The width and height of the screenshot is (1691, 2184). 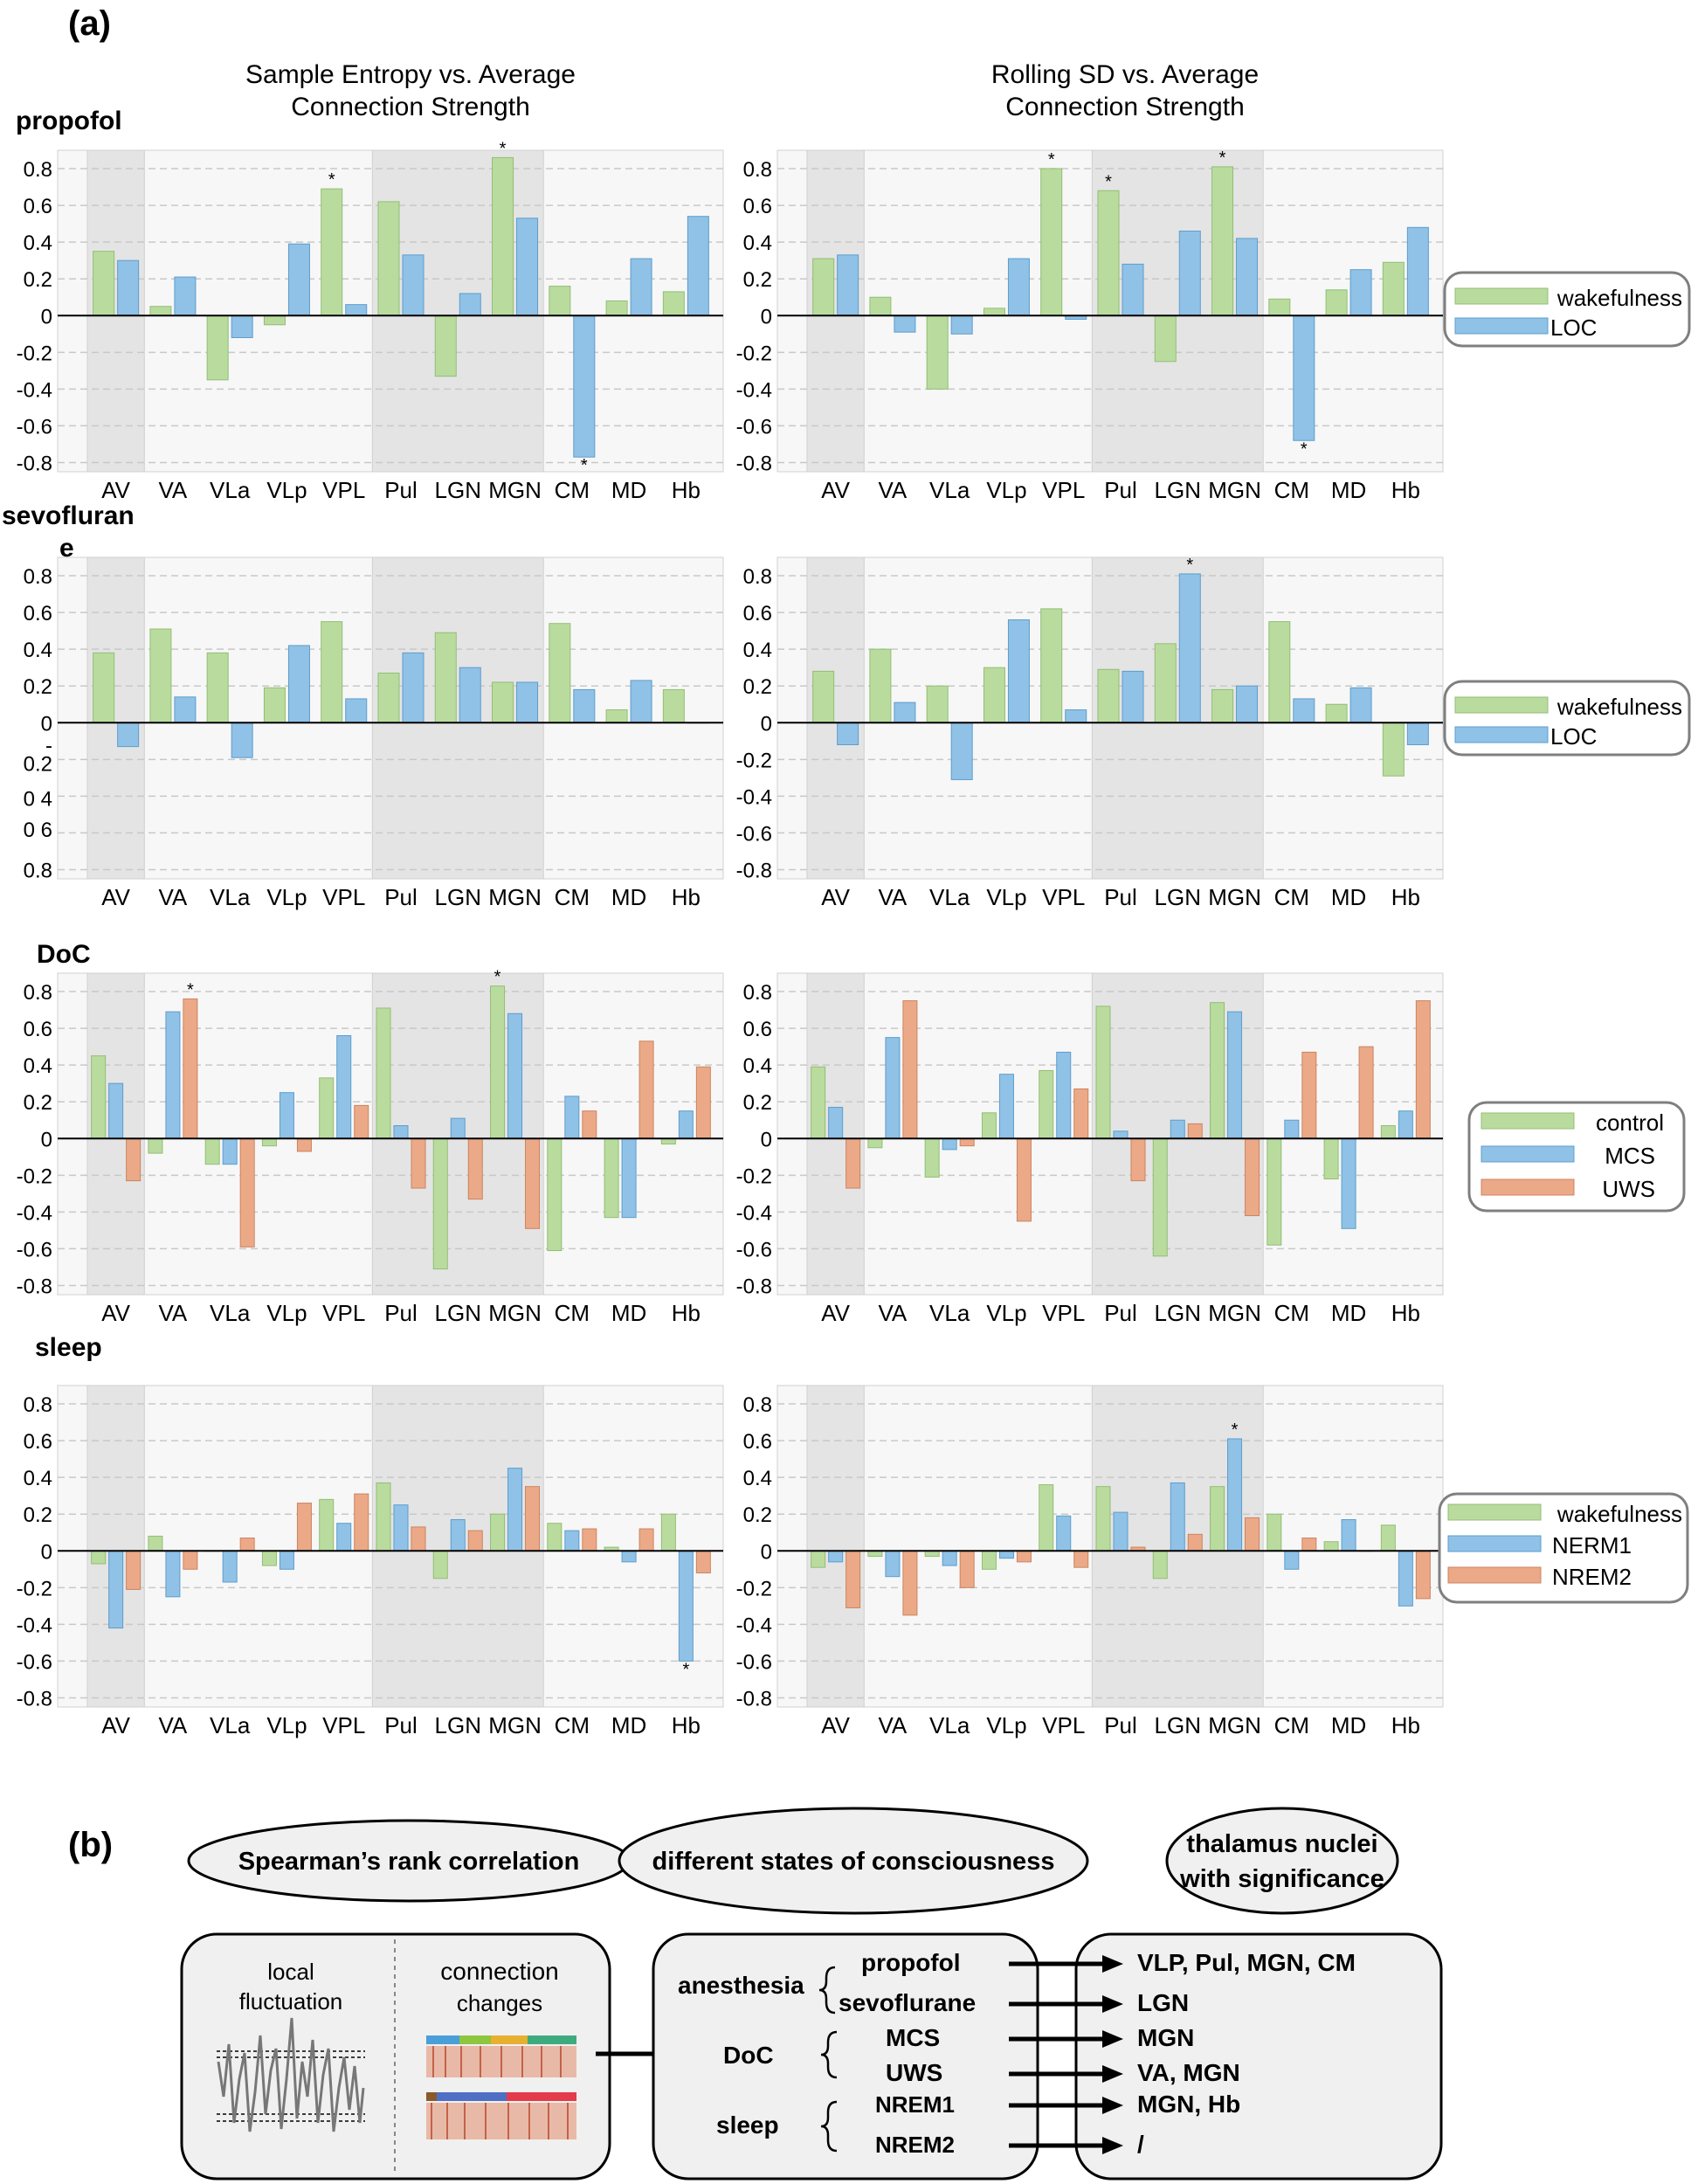 What do you see at coordinates (1576, 1157) in the screenshot?
I see `legend-doc: control MCS UWS` at bounding box center [1576, 1157].